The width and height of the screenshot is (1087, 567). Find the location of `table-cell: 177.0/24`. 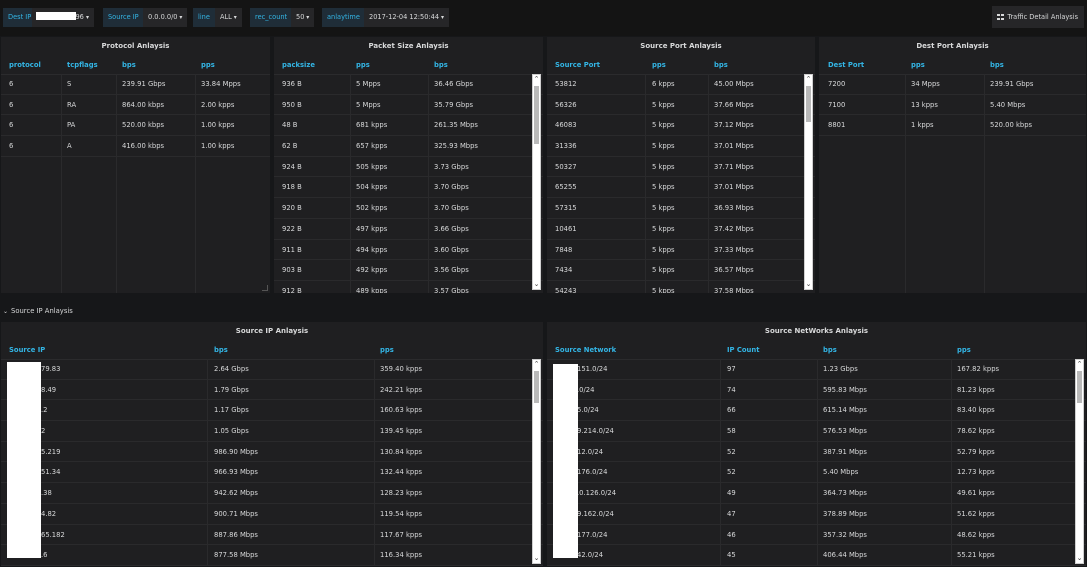

table-cell: 177.0/24 is located at coordinates (592, 534).